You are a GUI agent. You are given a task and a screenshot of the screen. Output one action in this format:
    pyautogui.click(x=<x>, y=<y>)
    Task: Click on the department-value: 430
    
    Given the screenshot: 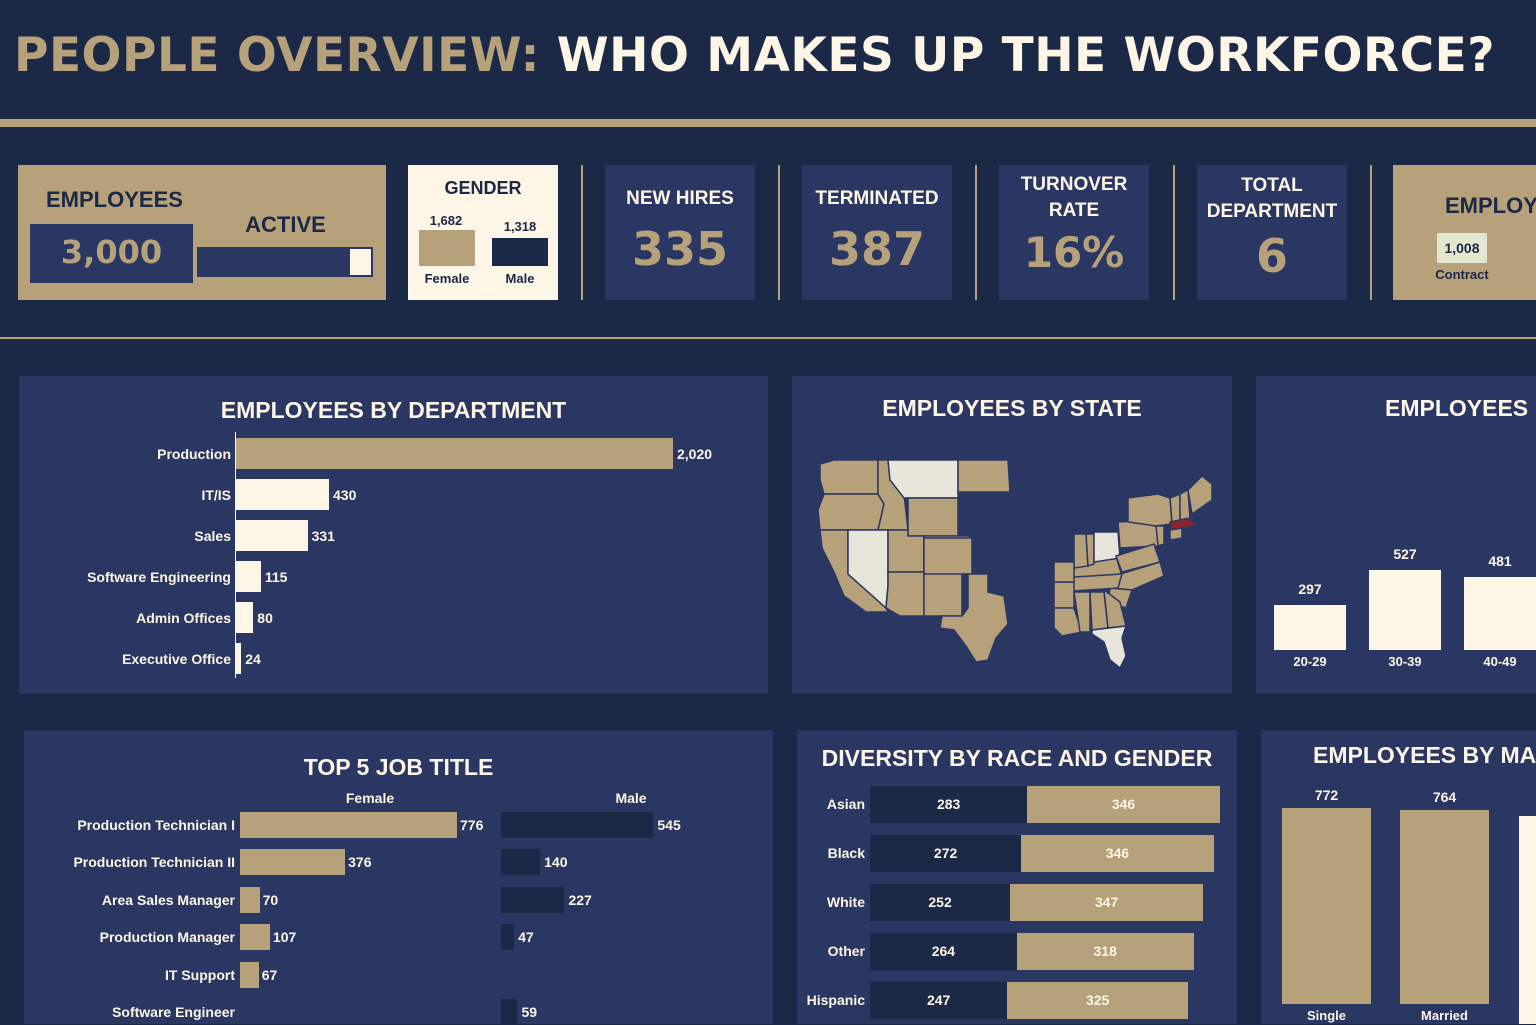 What is the action you would take?
    pyautogui.click(x=345, y=495)
    